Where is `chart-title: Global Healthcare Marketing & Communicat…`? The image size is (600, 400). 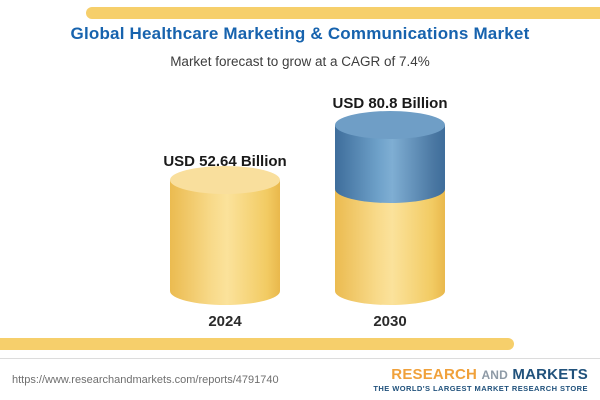
chart-title: Global Healthcare Marketing & Communicat… is located at coordinates (300, 33).